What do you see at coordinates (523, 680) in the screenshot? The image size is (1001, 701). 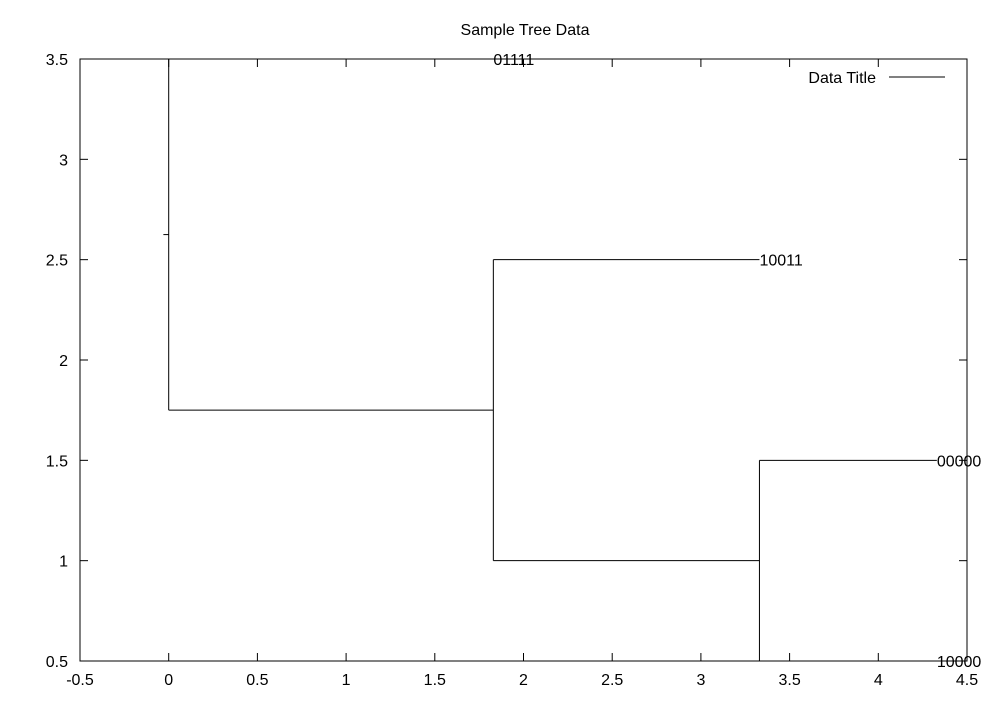 I see `x-tick-label: 2` at bounding box center [523, 680].